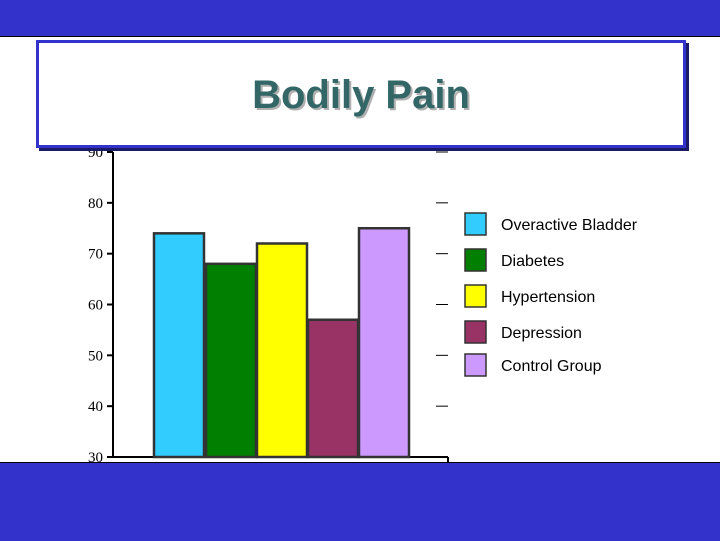  Describe the element at coordinates (179, 345) in the screenshot. I see `bar-overactive-bladder` at that location.